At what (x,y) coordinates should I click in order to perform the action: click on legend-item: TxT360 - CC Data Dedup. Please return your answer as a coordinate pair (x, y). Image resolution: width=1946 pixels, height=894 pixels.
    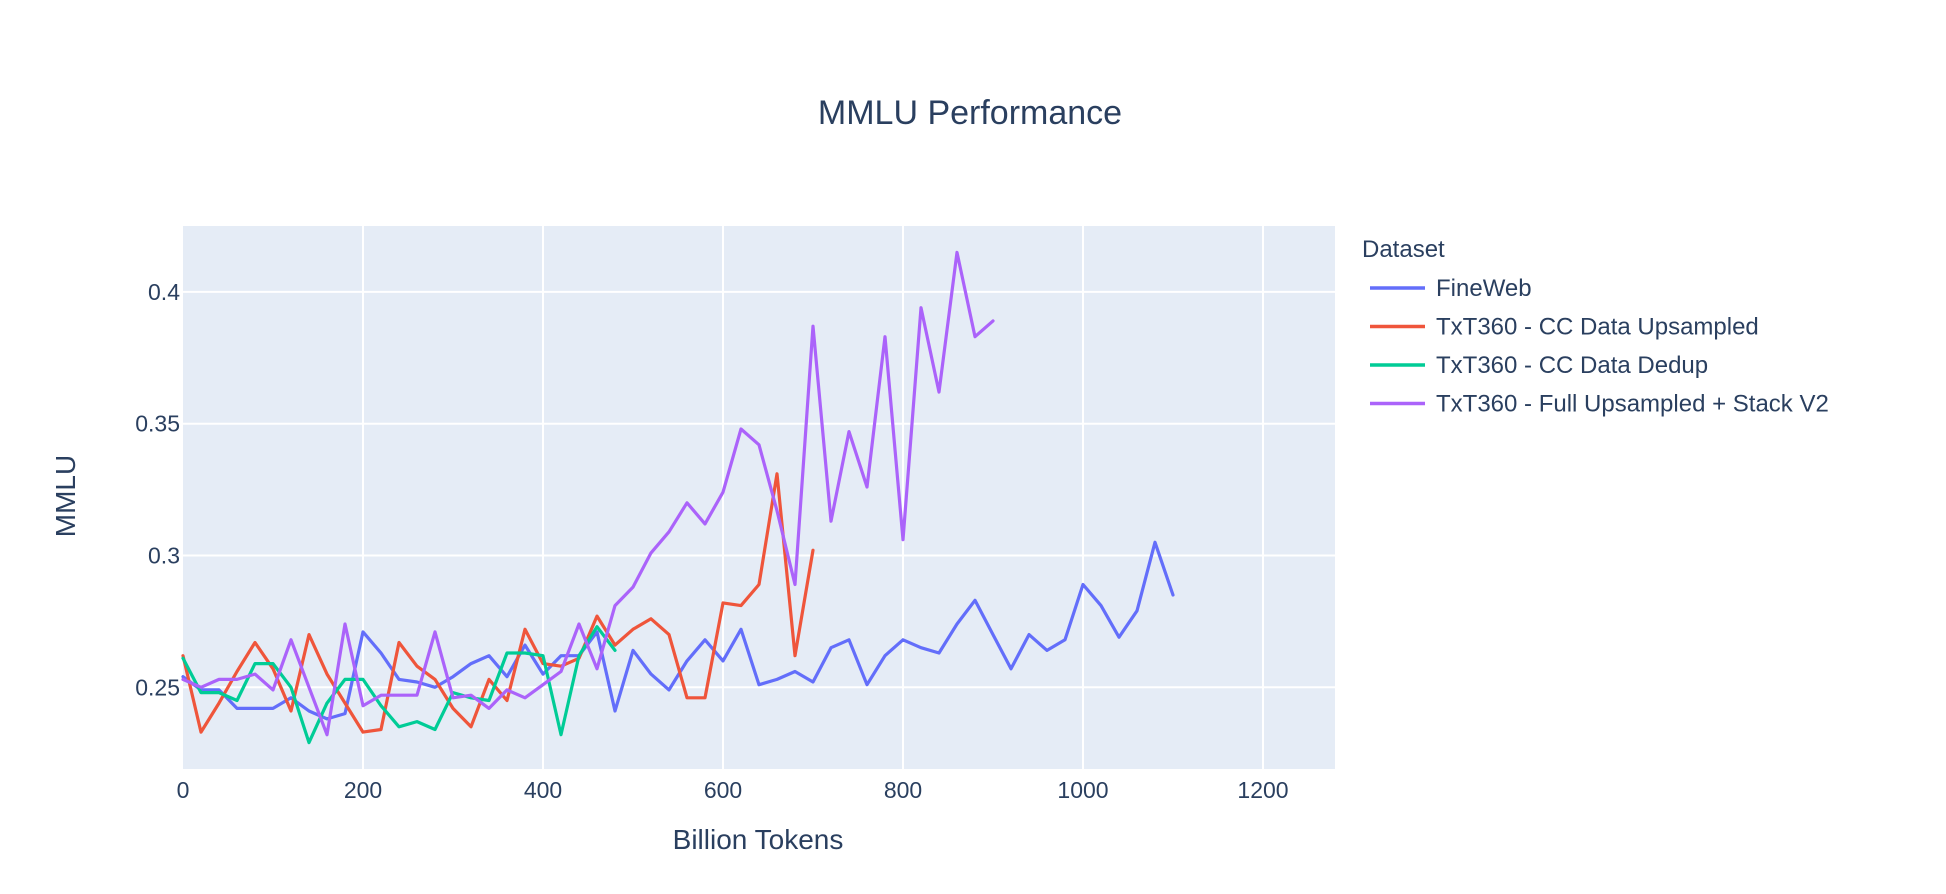
    Looking at the image, I should click on (1539, 365).